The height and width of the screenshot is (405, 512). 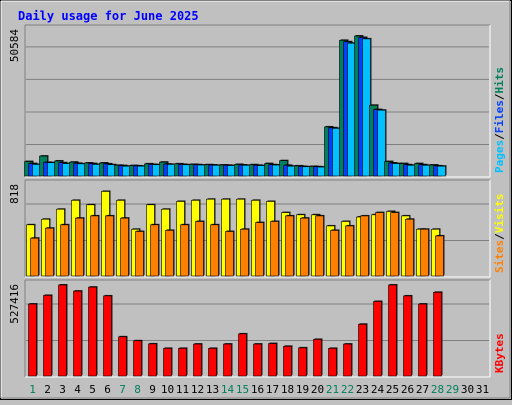 I want to click on x-label-day-21: 21, so click(x=332, y=389).